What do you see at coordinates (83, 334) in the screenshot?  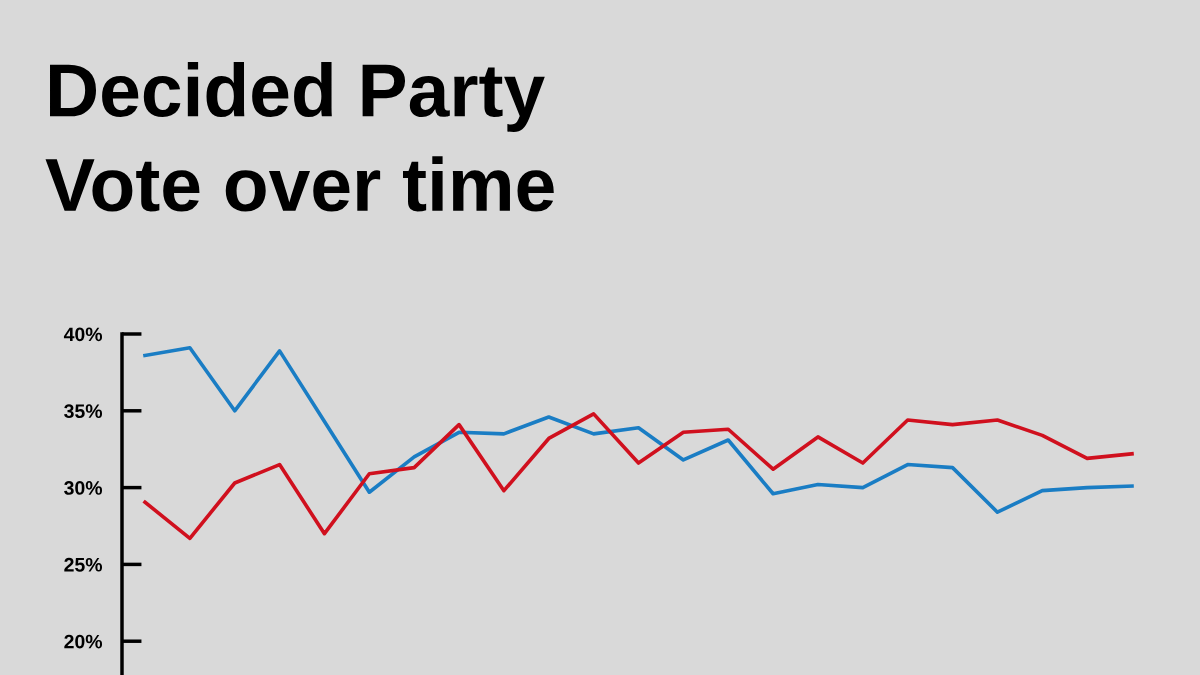 I see `y-tick-label: 40%` at bounding box center [83, 334].